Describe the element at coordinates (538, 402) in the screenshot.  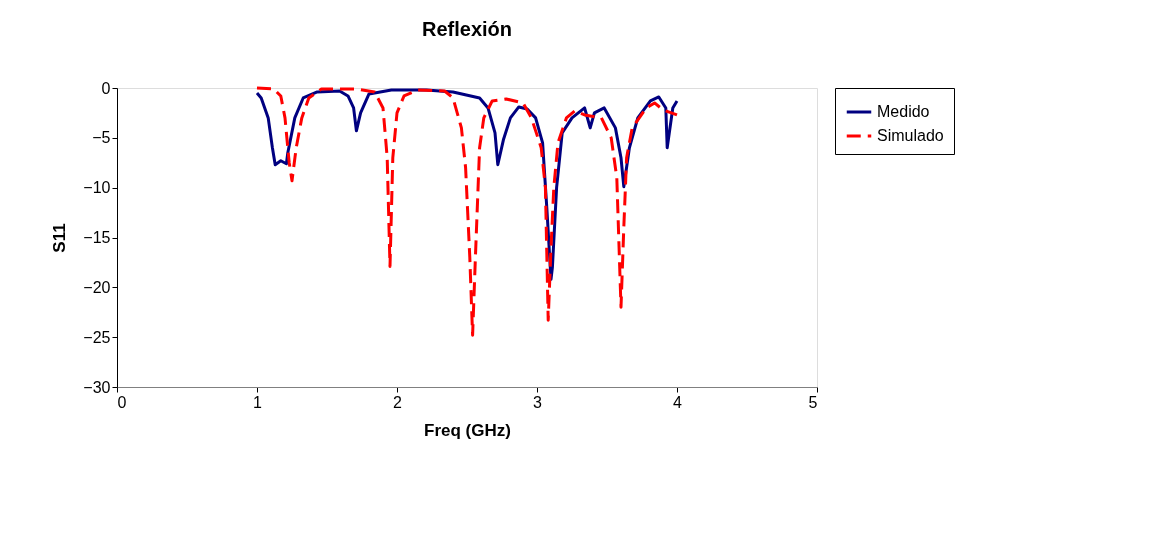
I see `x-tick-label: 3` at that location.